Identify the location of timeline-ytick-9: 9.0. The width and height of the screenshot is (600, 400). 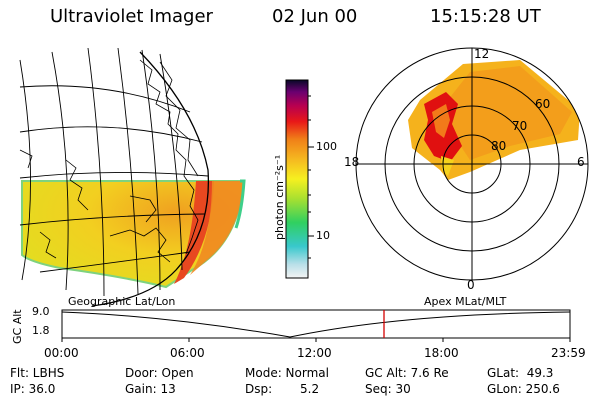
(41, 311).